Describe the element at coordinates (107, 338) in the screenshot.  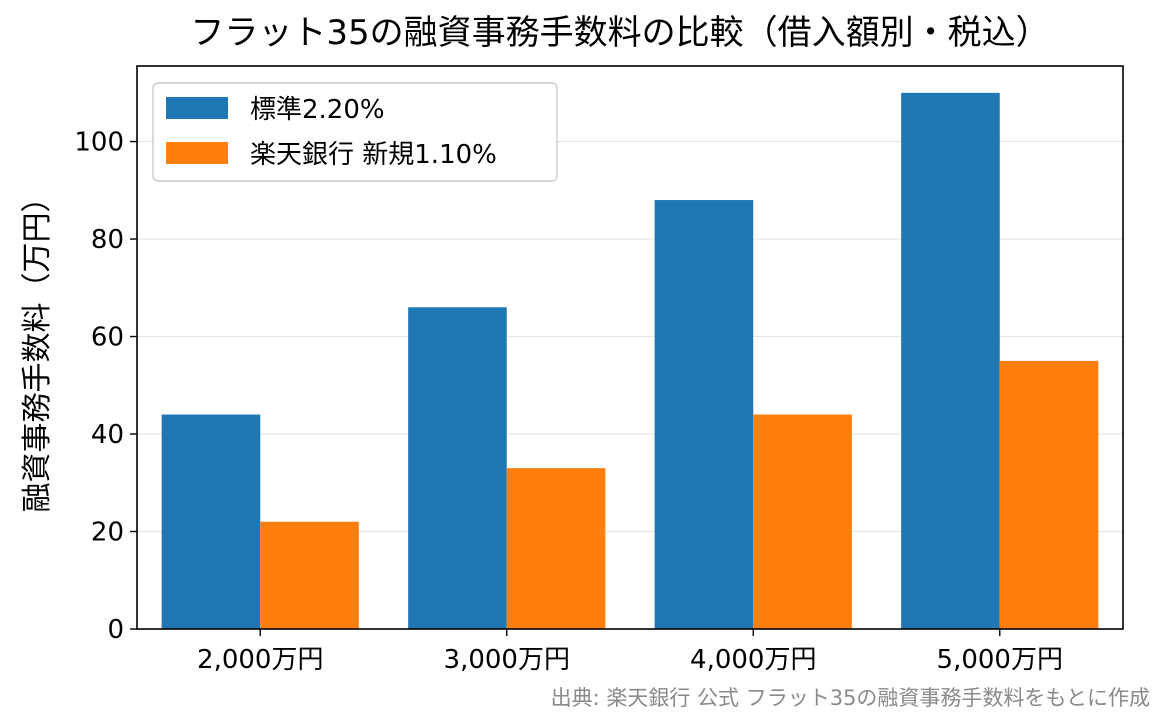
I see `y-tick-label: 60` at that location.